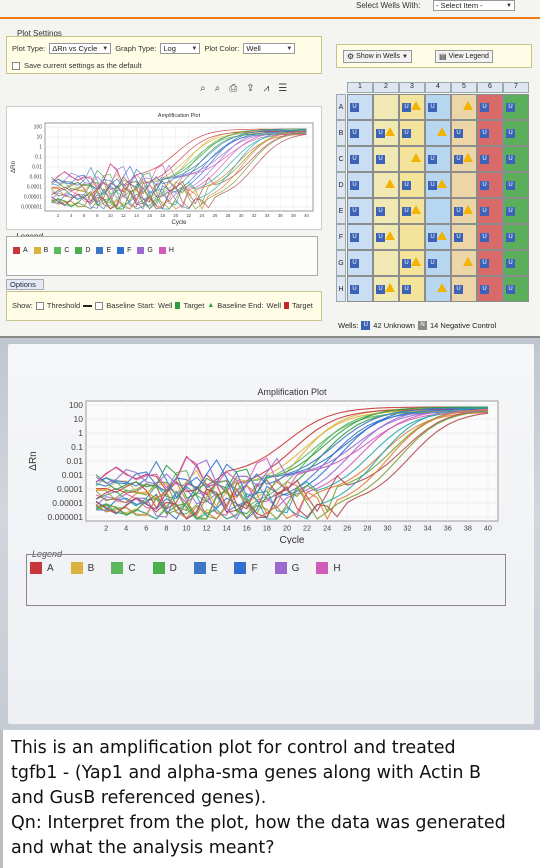 This screenshot has height=868, width=540. What do you see at coordinates (16, 65) in the screenshot?
I see `save-settings-checkbox` at bounding box center [16, 65].